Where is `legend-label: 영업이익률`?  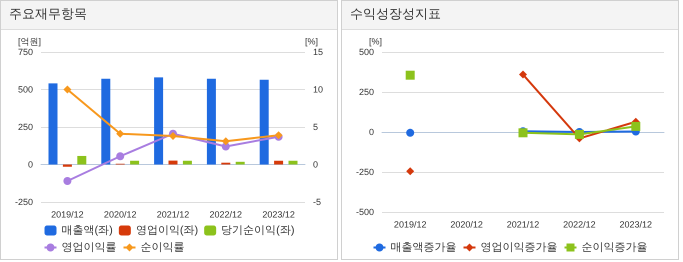
legend-label: 영업이익률 is located at coordinates (89, 248).